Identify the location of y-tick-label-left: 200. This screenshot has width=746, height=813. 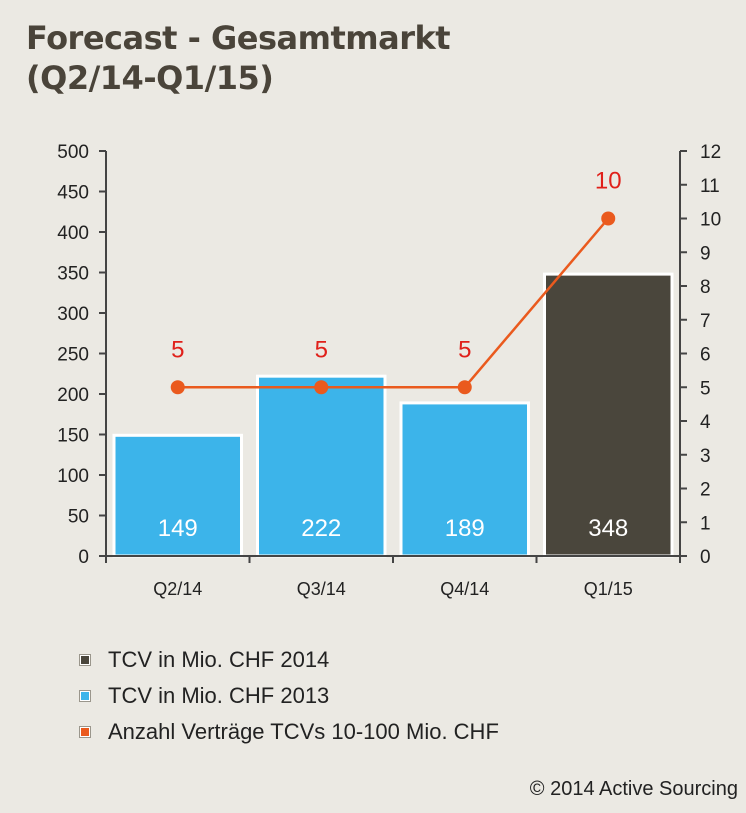
(73, 395).